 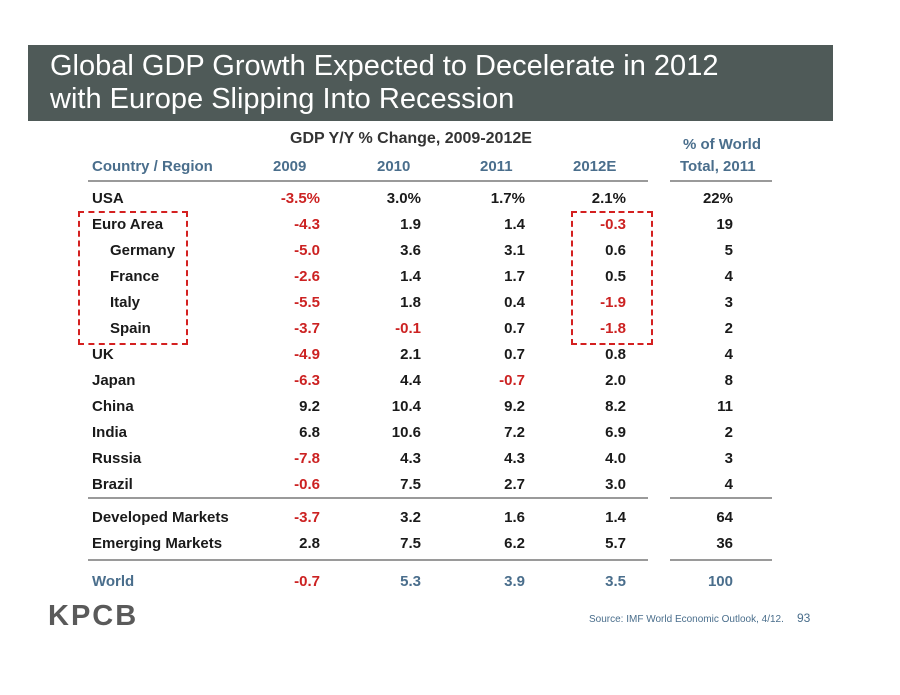 I want to click on world-rule-right, so click(x=721, y=560).